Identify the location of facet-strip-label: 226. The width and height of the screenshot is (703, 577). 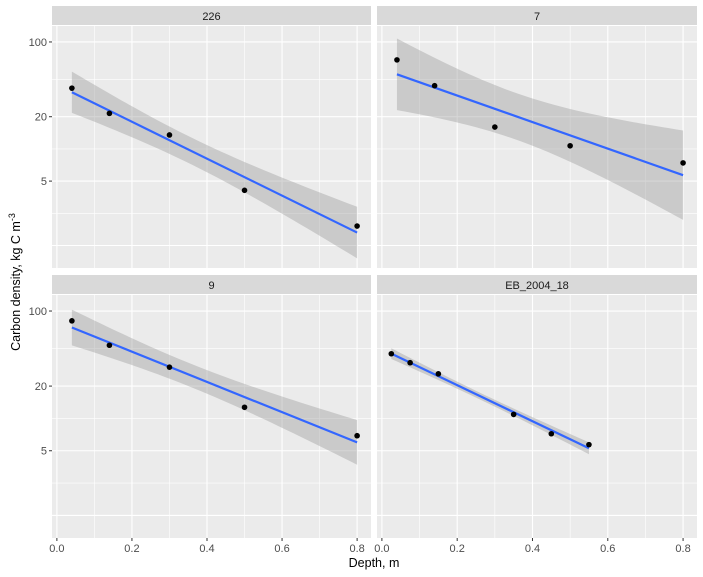
(211, 17).